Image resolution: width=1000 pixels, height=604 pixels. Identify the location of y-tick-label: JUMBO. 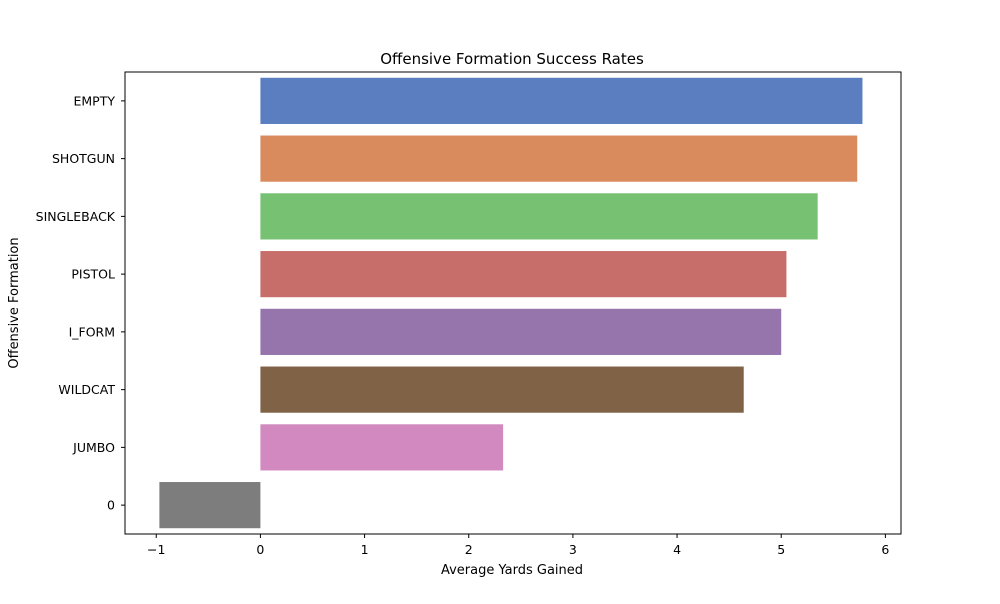
(93, 447).